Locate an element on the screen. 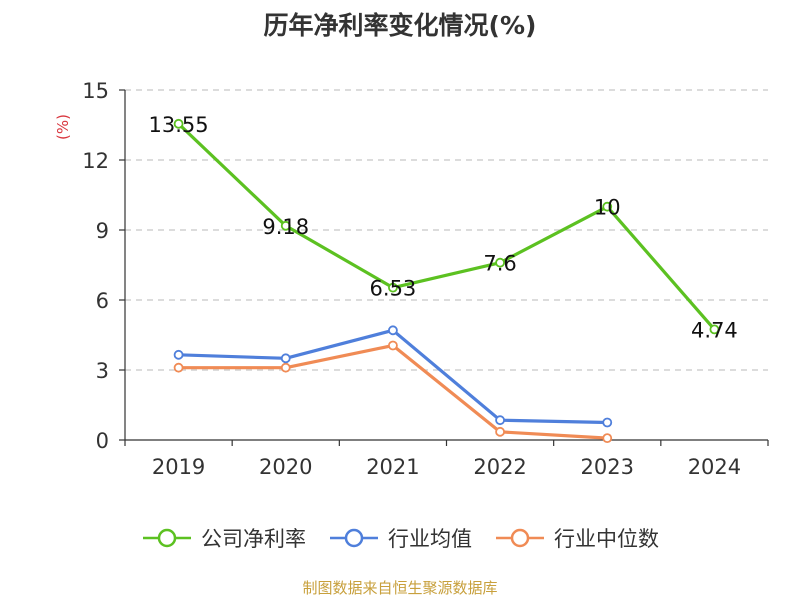 Image resolution: width=800 pixels, height=600 pixels. y-tick-label: 0 is located at coordinates (102, 441).